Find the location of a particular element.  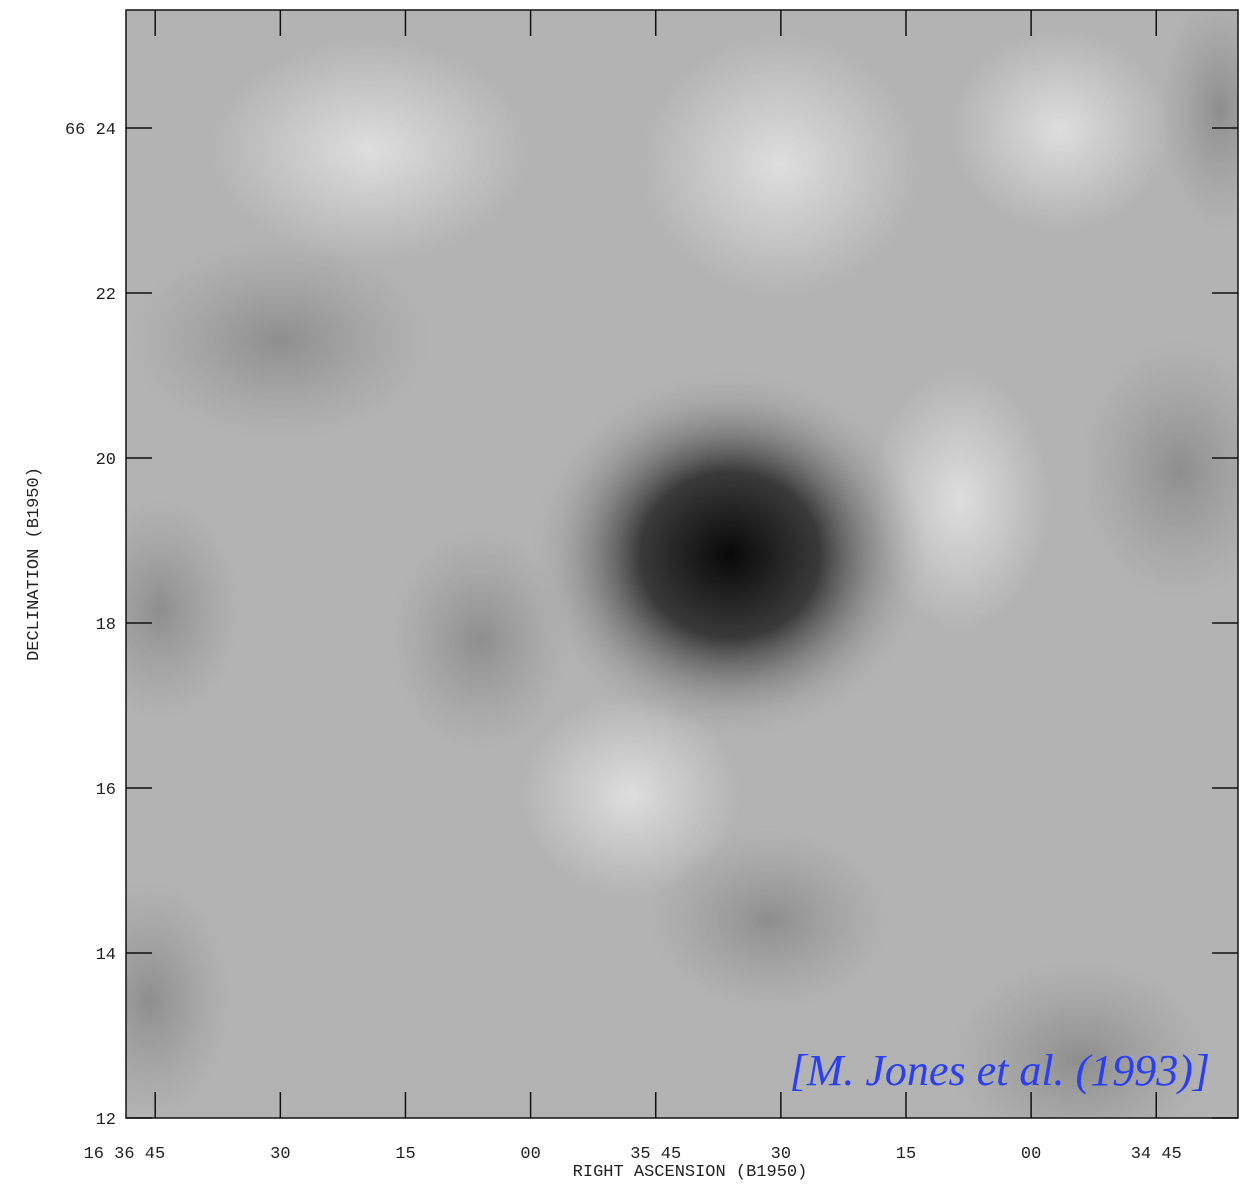

x-tick-label: 35 45 is located at coordinates (655, 1154).